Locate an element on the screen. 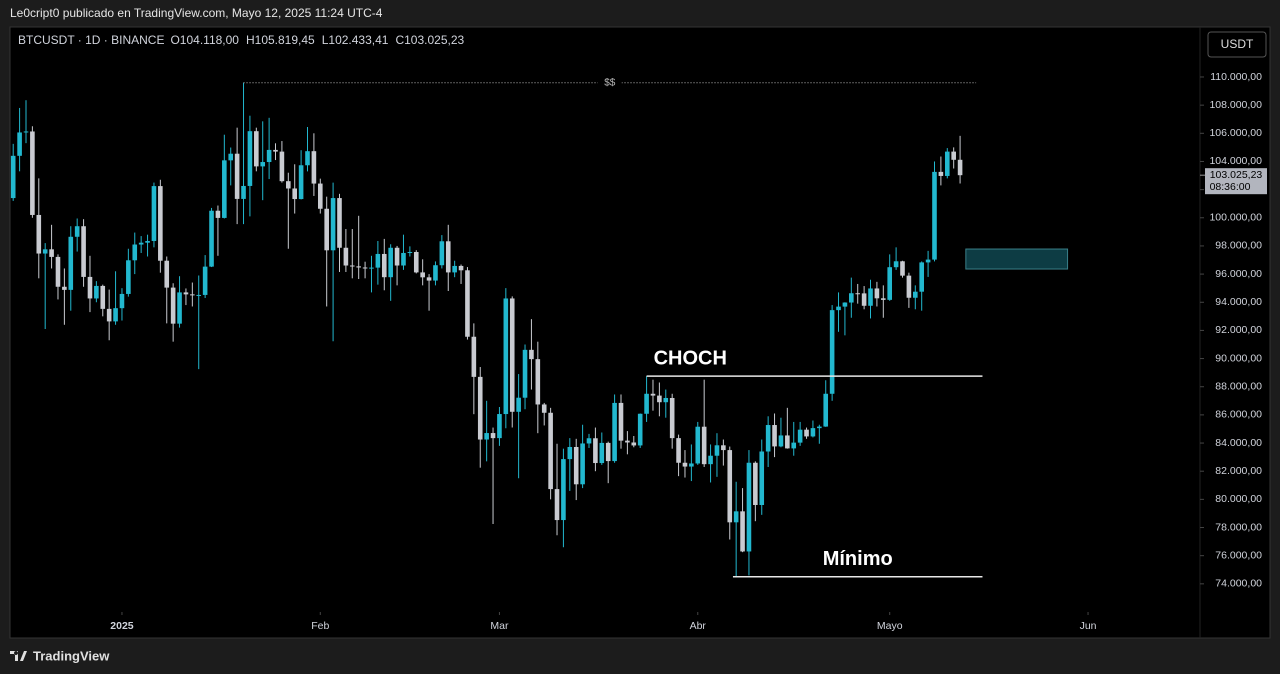 The height and width of the screenshot is (674, 1280). tv-logo is located at coordinates (18, 656).